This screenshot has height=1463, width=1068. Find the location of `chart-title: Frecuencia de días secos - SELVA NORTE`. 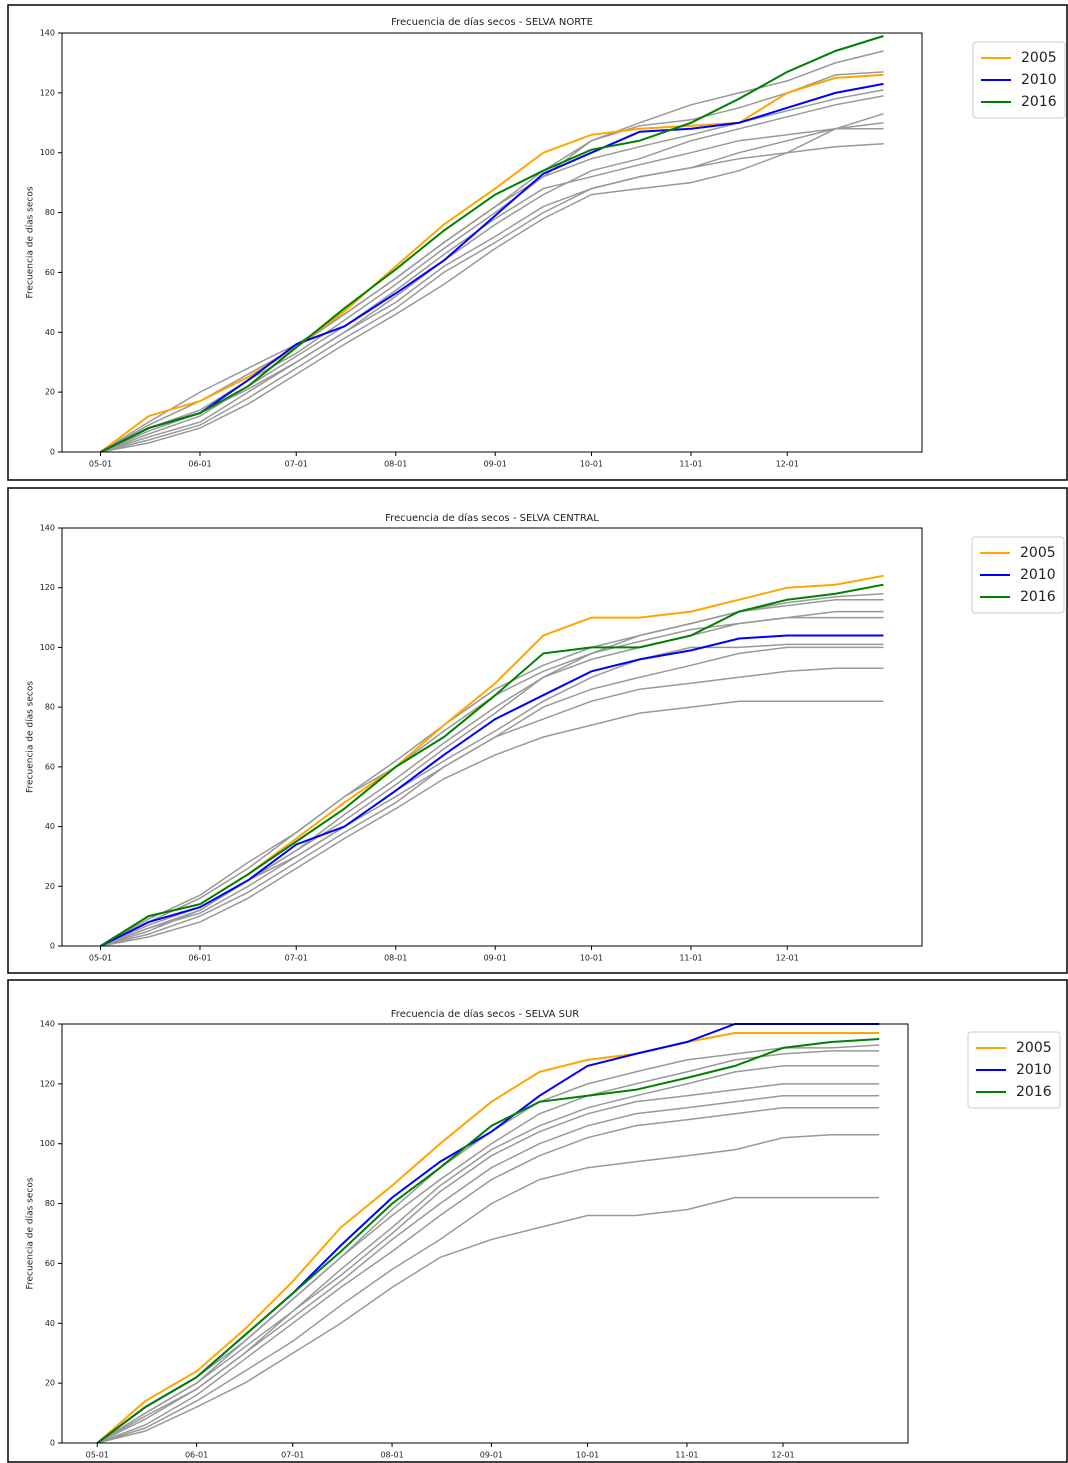

chart-title: Frecuencia de días secos - SELVA NORTE is located at coordinates (492, 22).